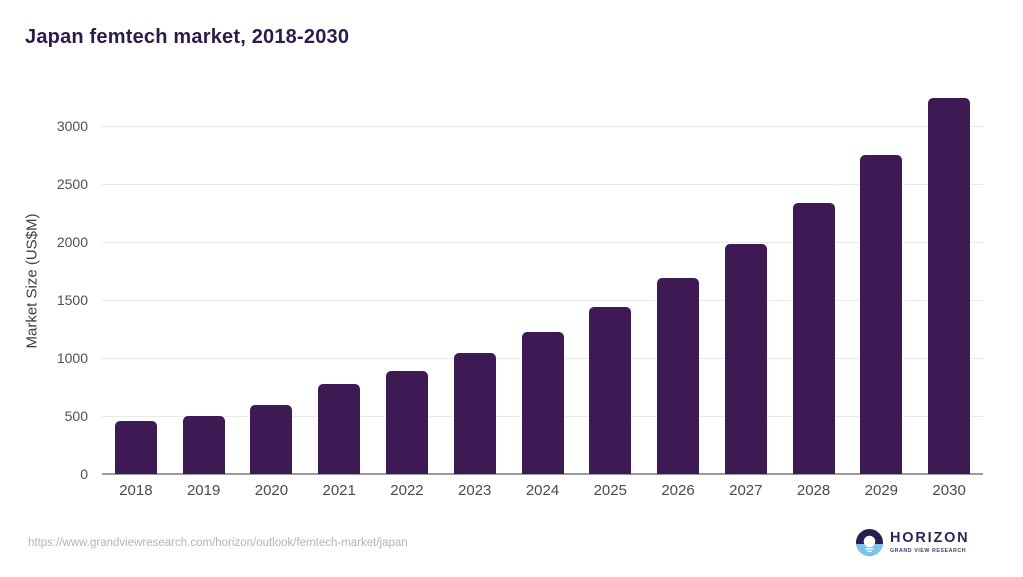  What do you see at coordinates (339, 490) in the screenshot?
I see `x-tick-label: 2021` at bounding box center [339, 490].